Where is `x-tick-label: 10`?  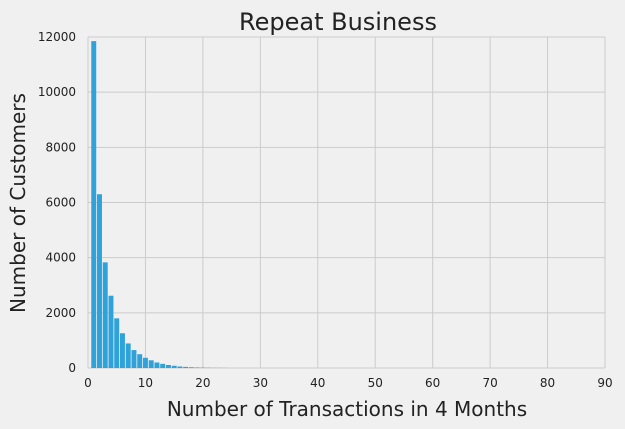
x-tick-label: 10 is located at coordinates (145, 383).